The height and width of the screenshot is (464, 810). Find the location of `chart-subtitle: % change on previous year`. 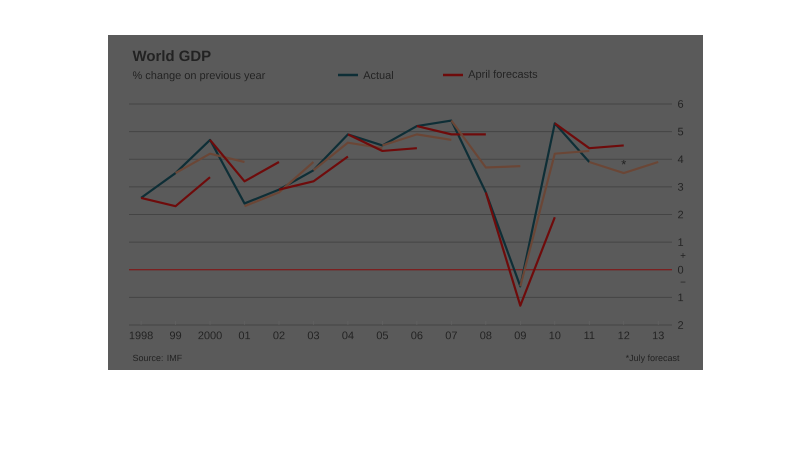

chart-subtitle: % change on previous year is located at coordinates (199, 76).